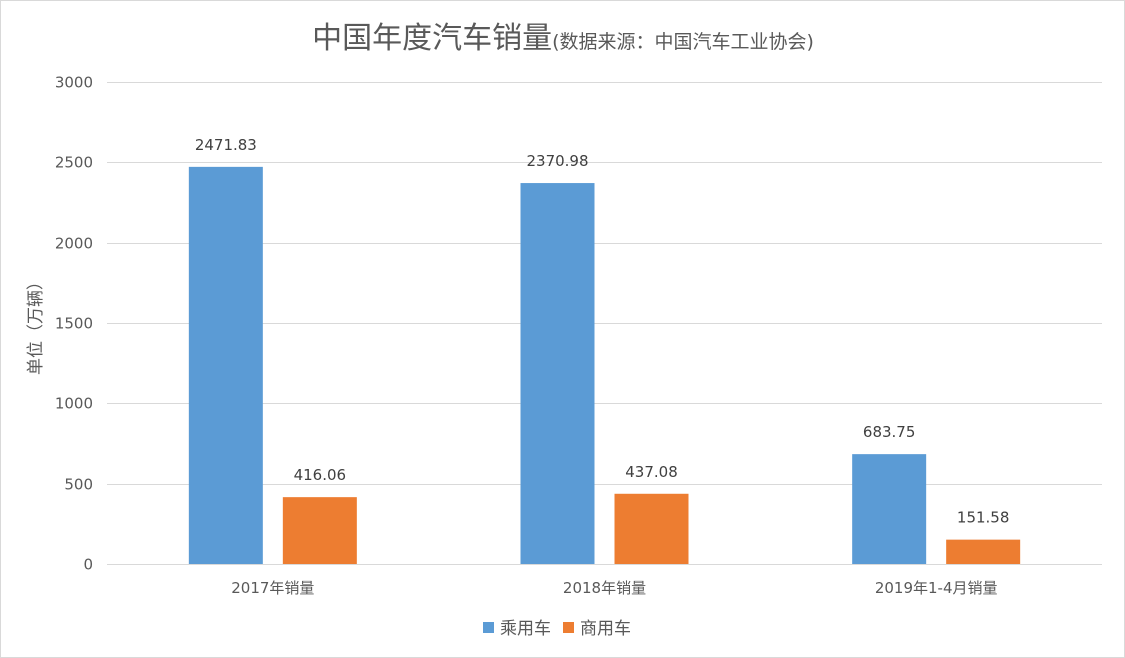  I want to click on y-axis-label: 单位（万辆）, so click(36, 324).